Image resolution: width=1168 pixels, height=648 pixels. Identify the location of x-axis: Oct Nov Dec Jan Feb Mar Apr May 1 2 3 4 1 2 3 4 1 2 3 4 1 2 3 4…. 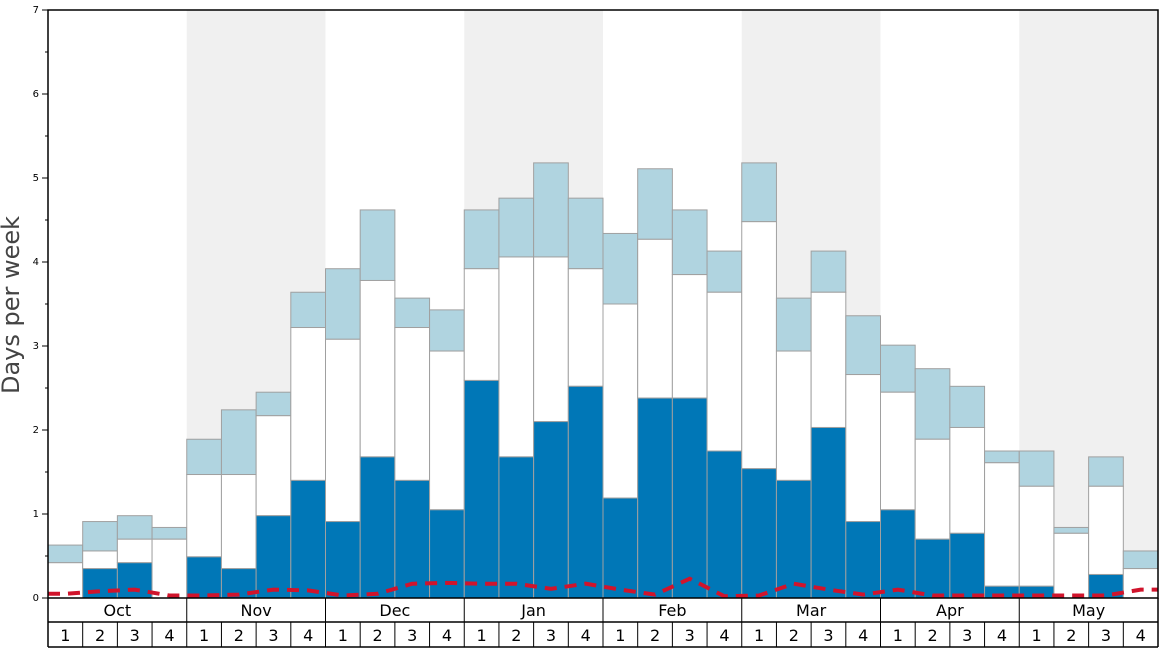
(603, 623).